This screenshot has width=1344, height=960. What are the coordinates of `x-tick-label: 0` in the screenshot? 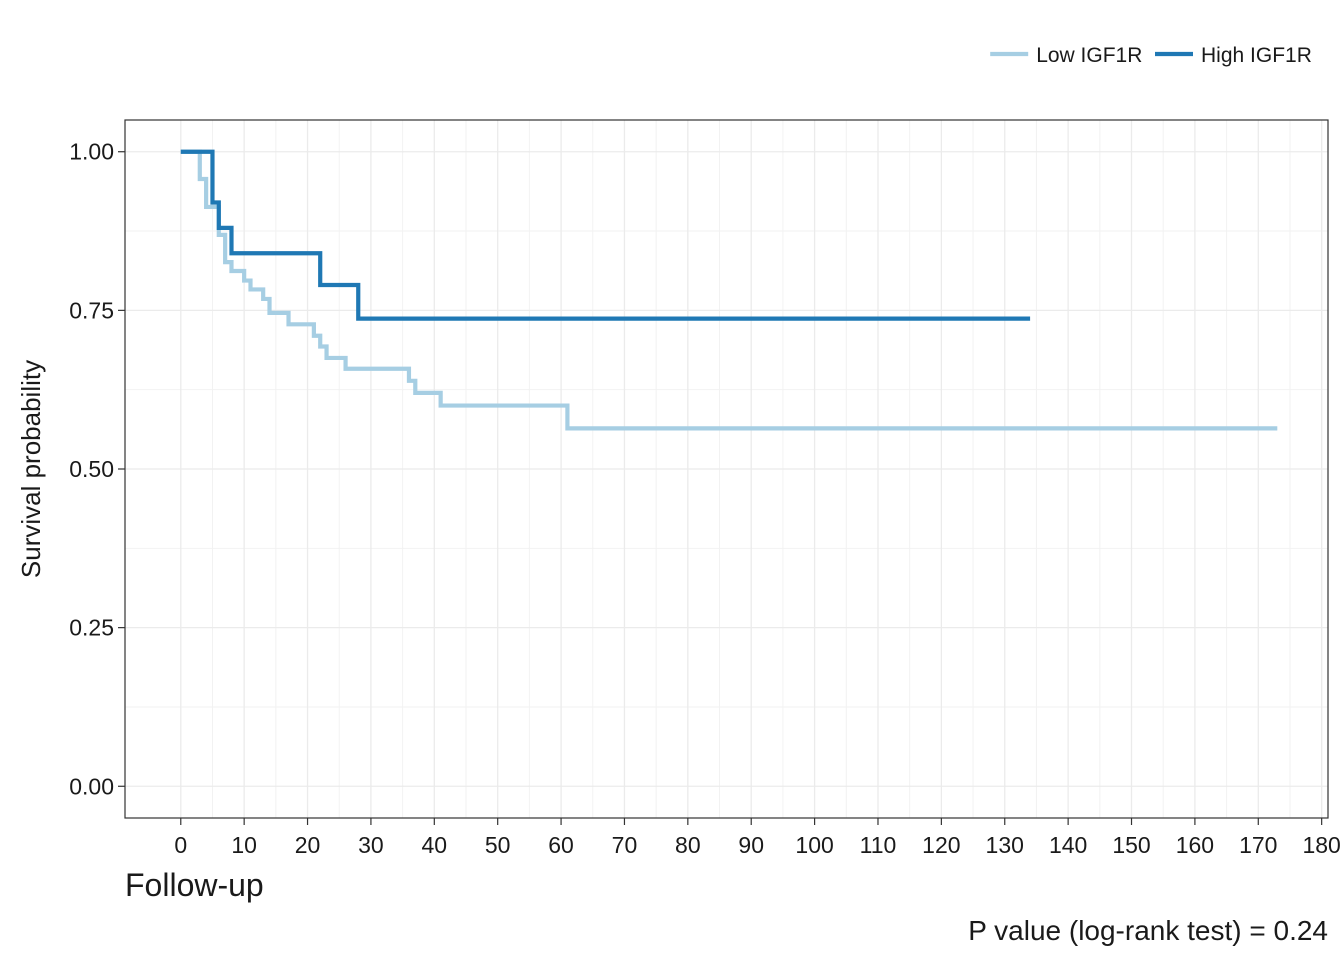 It's located at (180, 845).